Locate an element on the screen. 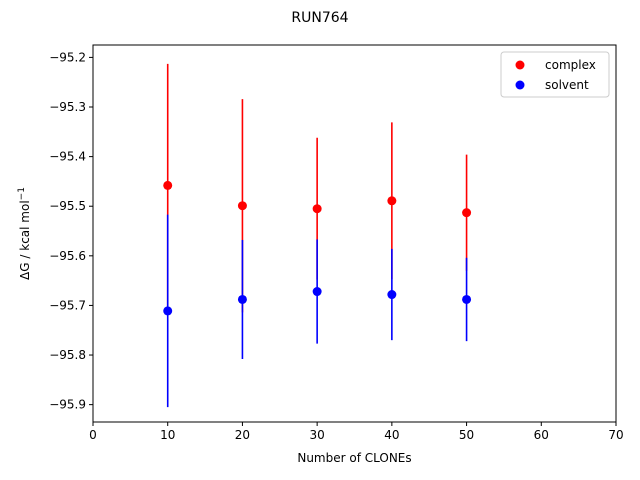 The width and height of the screenshot is (640, 480). legend-marker-solvent is located at coordinates (520, 85).